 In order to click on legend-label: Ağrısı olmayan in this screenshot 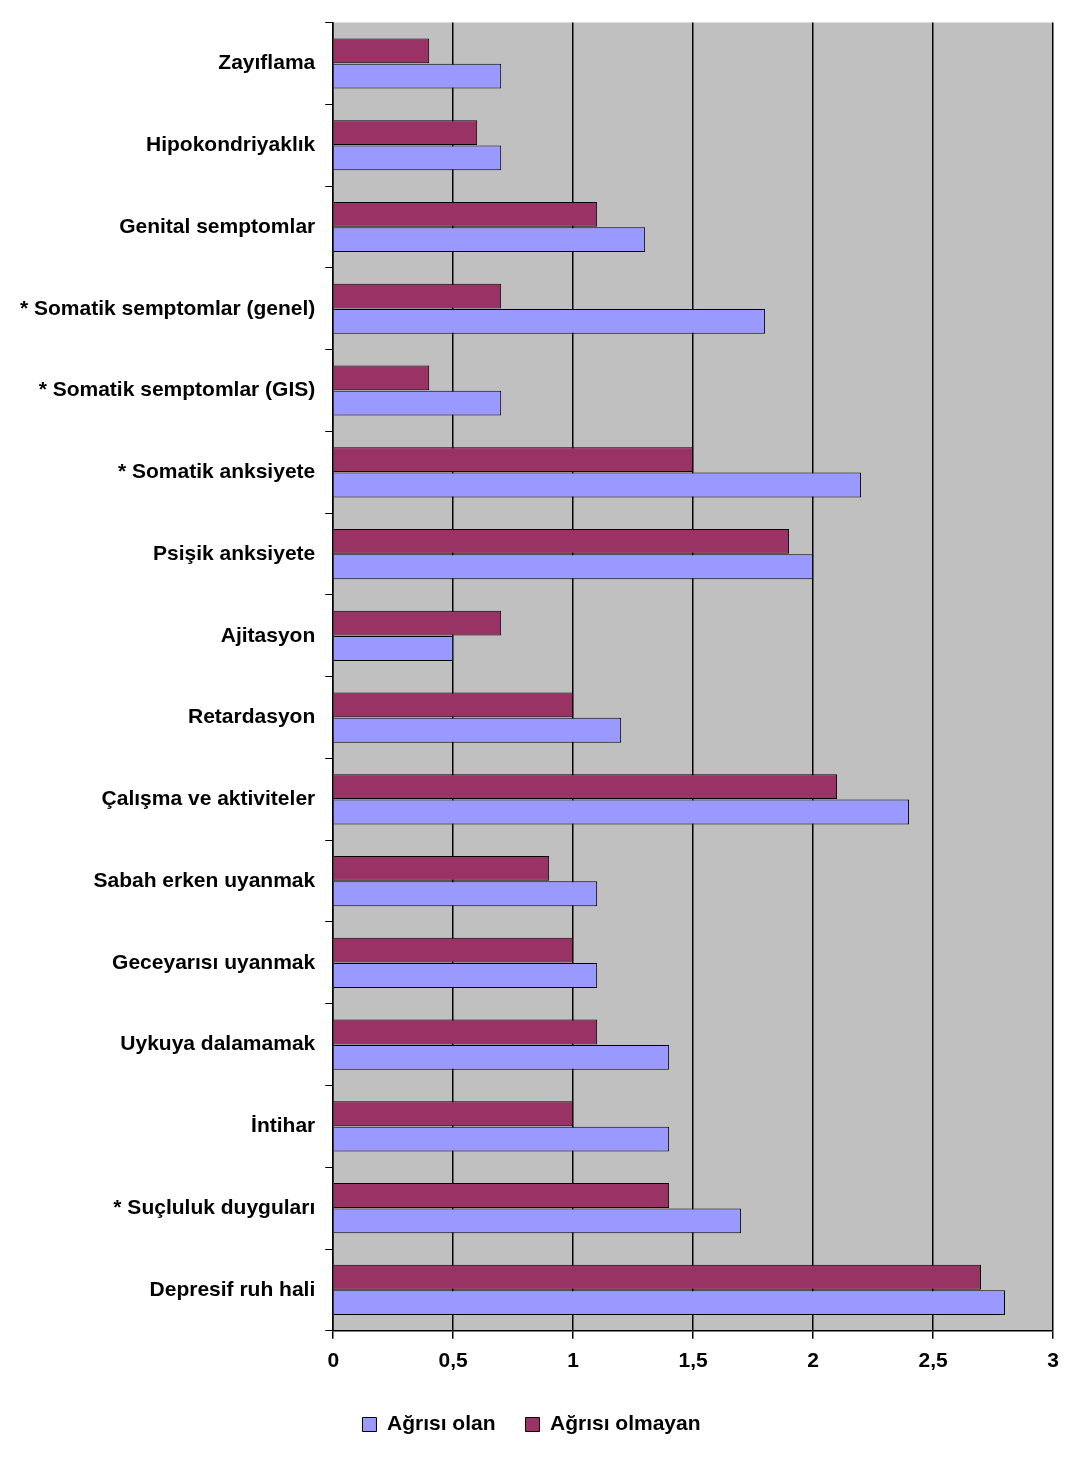, I will do `click(625, 1423)`.